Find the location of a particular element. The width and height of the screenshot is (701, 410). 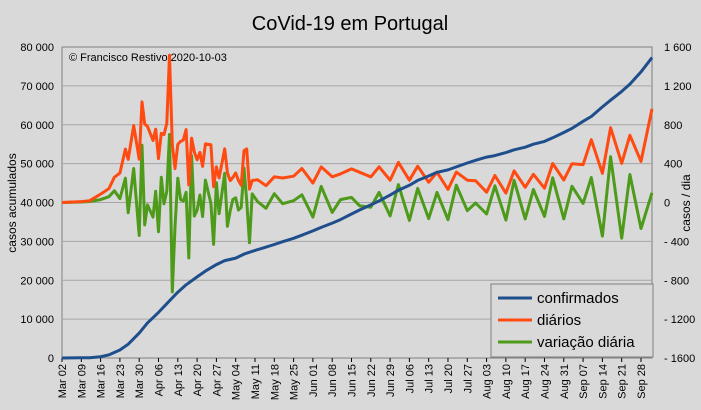

x-tick-label: Sep 14 is located at coordinates (603, 381).